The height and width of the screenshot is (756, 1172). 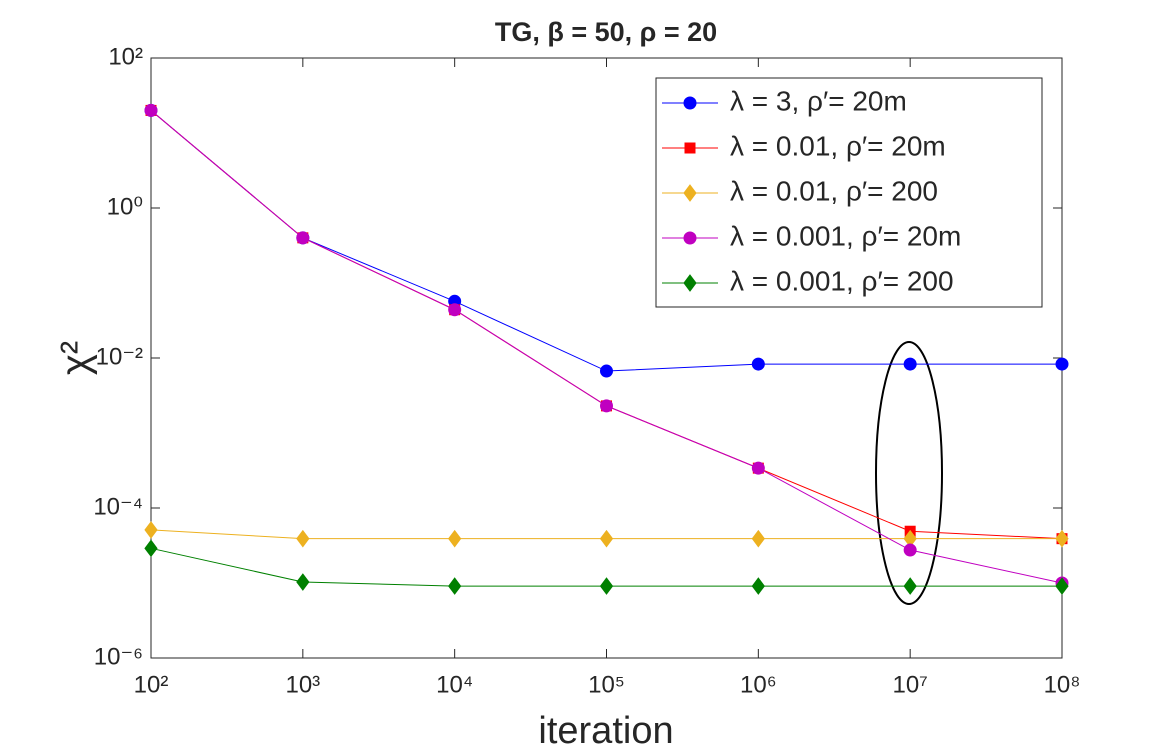 What do you see at coordinates (909, 473) in the screenshot?
I see `highlight-ellipse` at bounding box center [909, 473].